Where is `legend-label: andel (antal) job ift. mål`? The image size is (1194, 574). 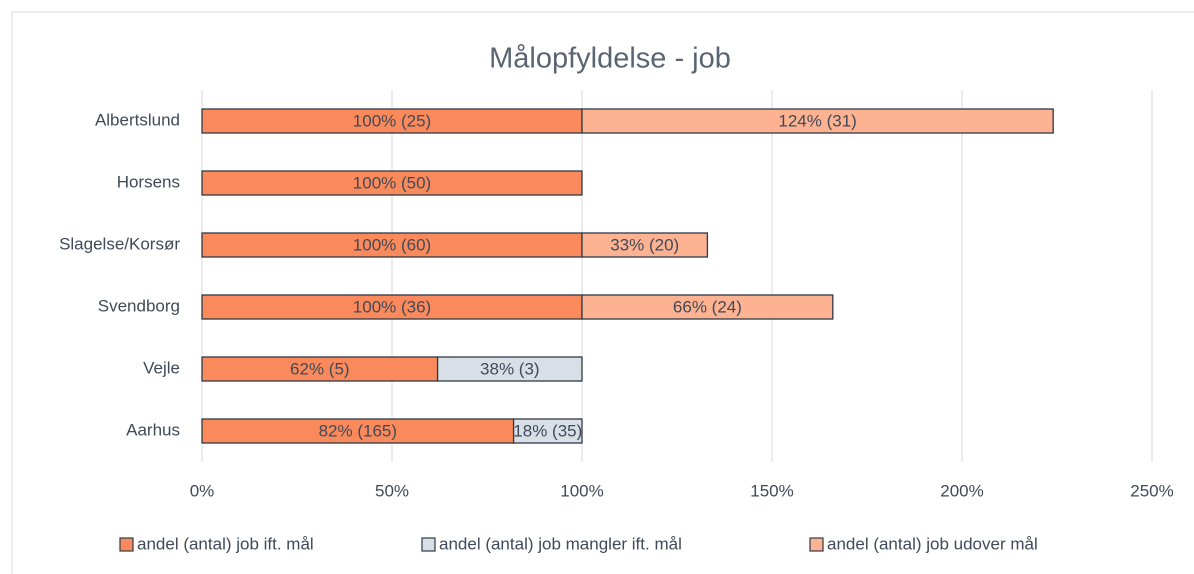
legend-label: andel (antal) job ift. mål is located at coordinates (225, 543).